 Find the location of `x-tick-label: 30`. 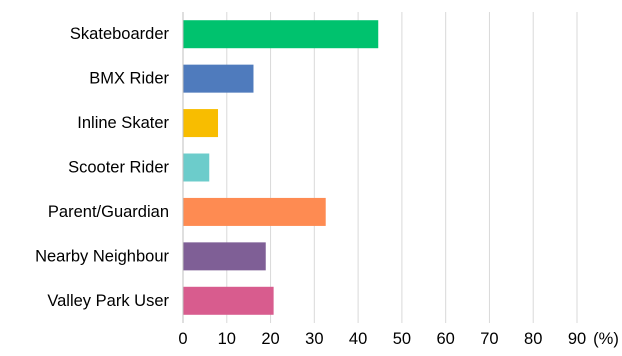

x-tick-label: 30 is located at coordinates (314, 339).